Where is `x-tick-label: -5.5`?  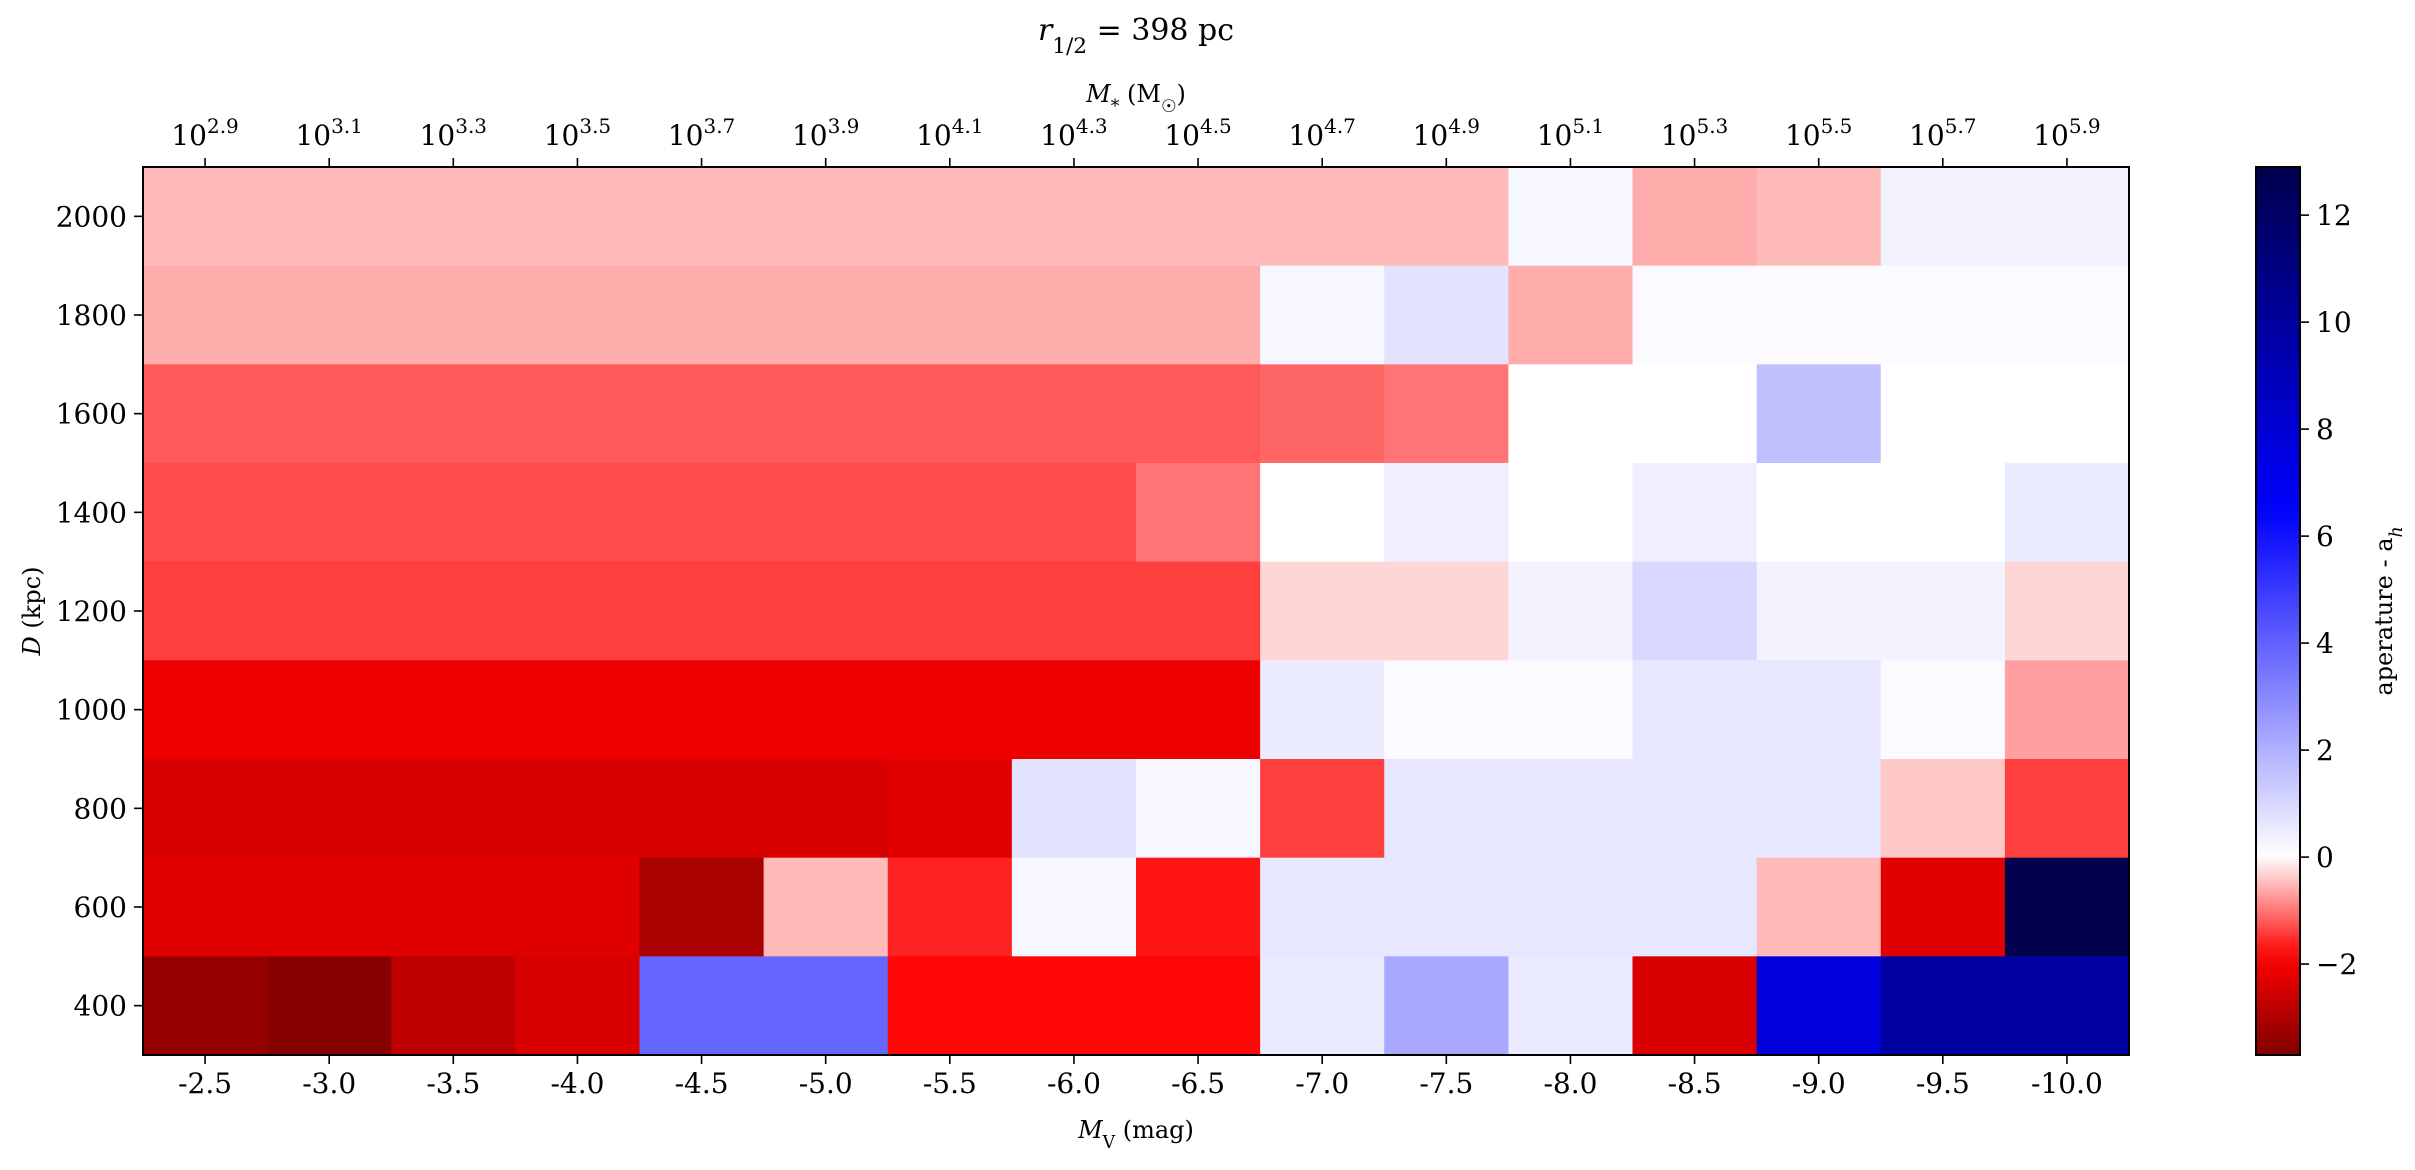
x-tick-label: -5.5 is located at coordinates (950, 1083).